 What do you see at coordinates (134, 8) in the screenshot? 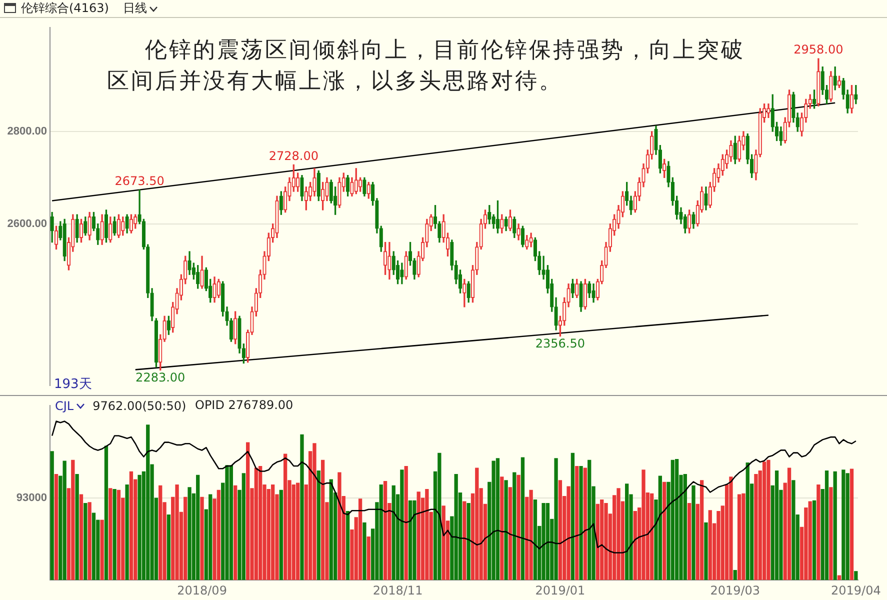
I see `chart-subtitle: 日线` at bounding box center [134, 8].